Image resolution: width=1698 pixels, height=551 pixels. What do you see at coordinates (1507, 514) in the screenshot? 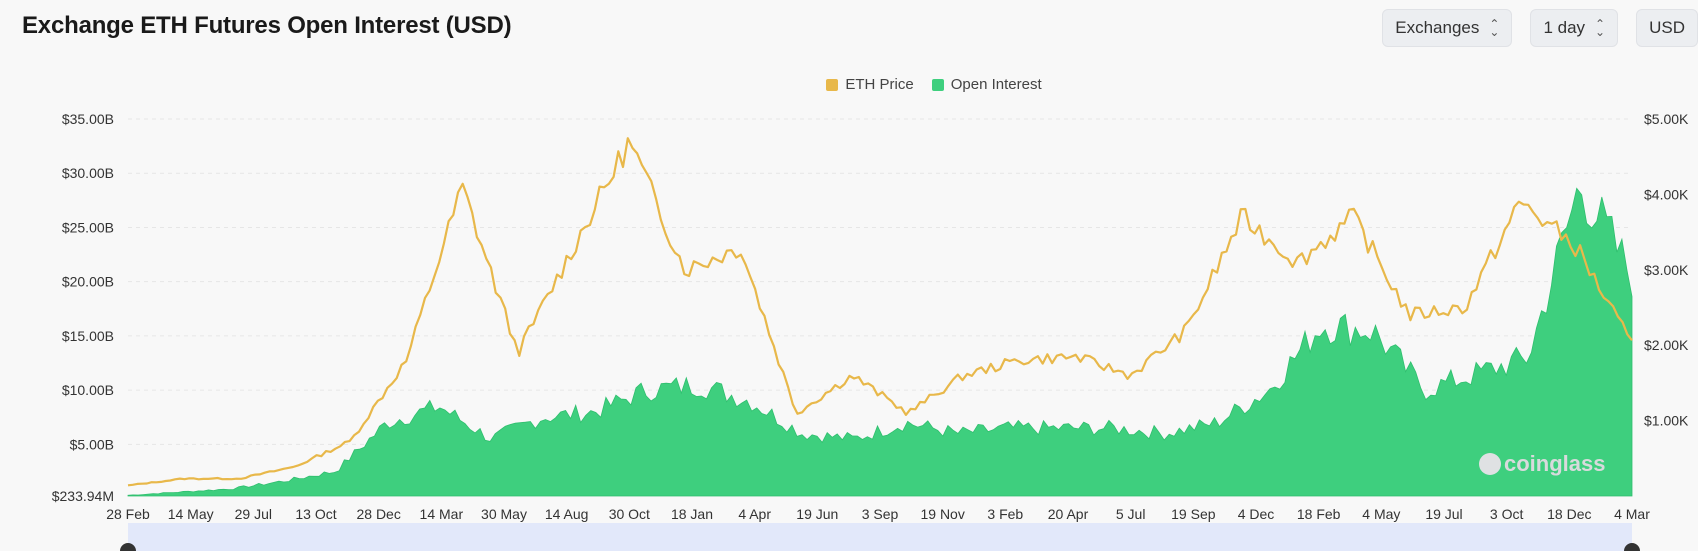
I see `x-tick-label: 3 Oct` at bounding box center [1507, 514].